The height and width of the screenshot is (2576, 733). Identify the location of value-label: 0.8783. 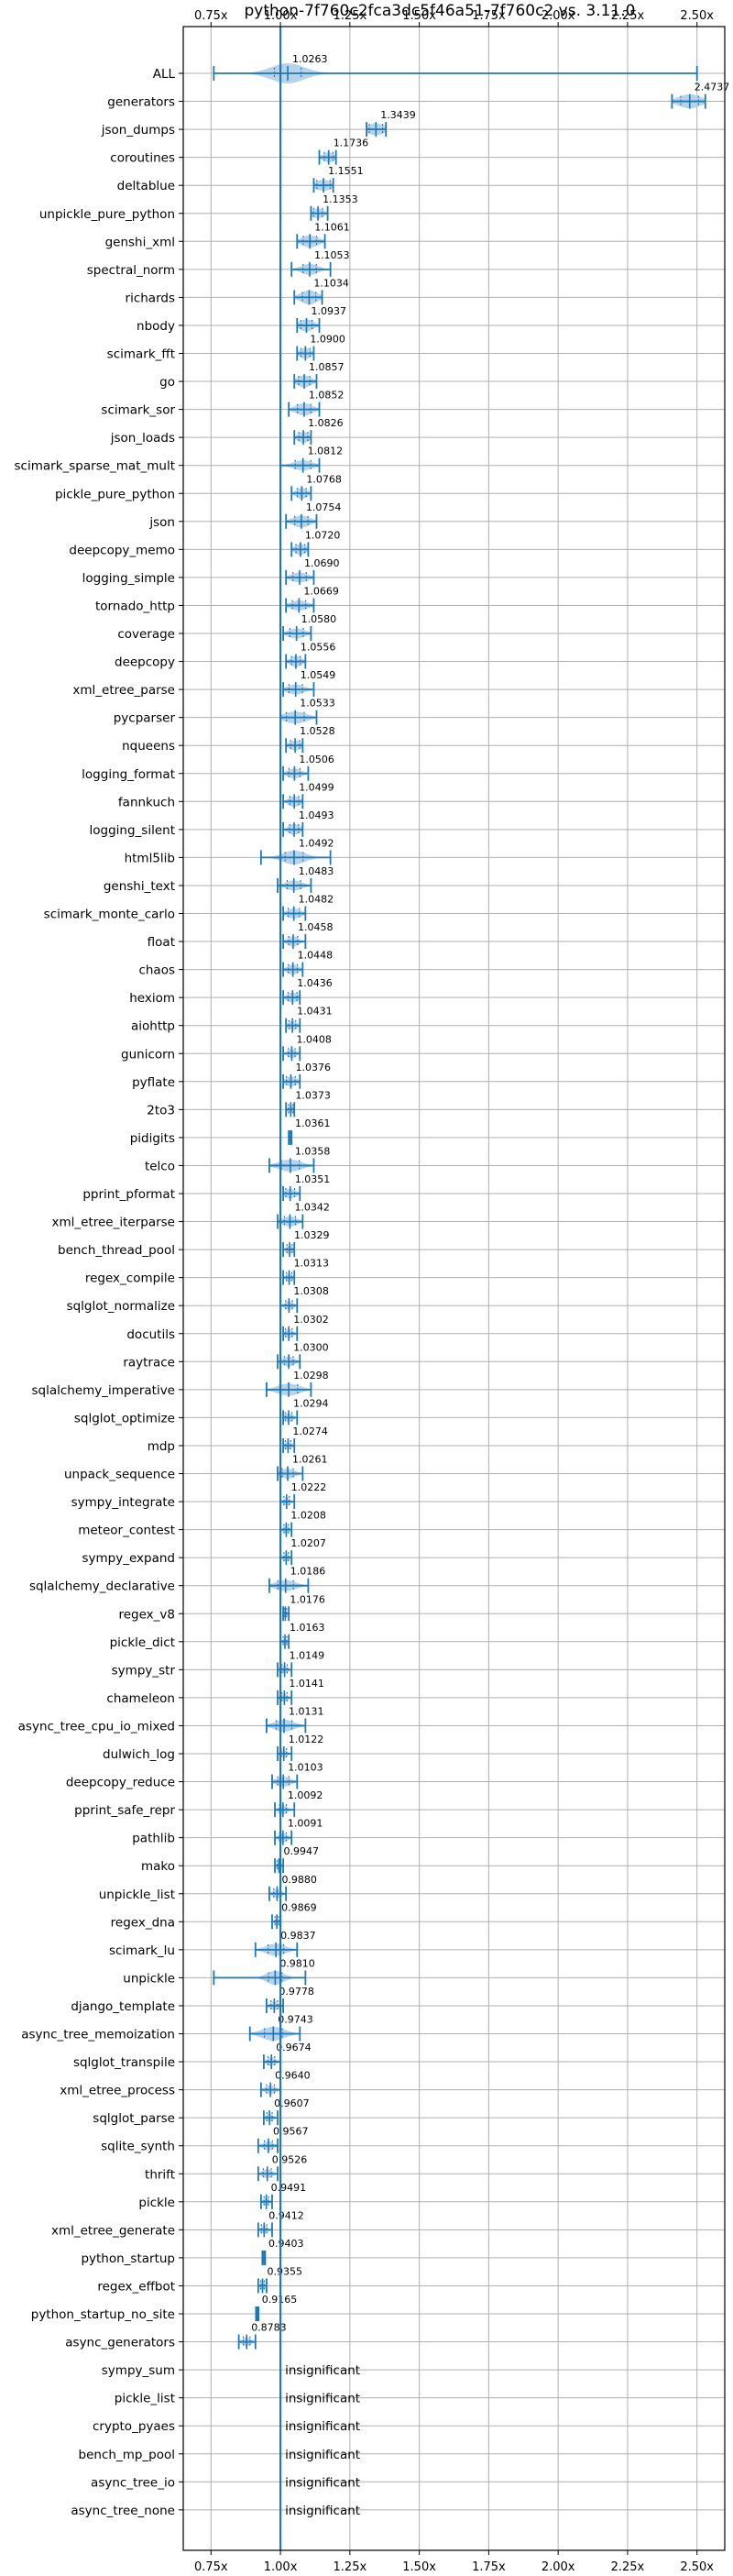
(269, 2328).